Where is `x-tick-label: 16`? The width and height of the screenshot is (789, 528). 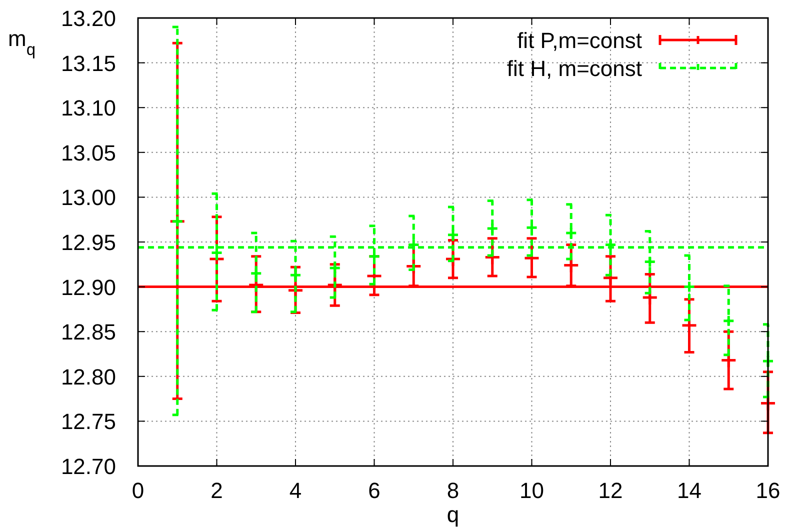
x-tick-label: 16 is located at coordinates (768, 490).